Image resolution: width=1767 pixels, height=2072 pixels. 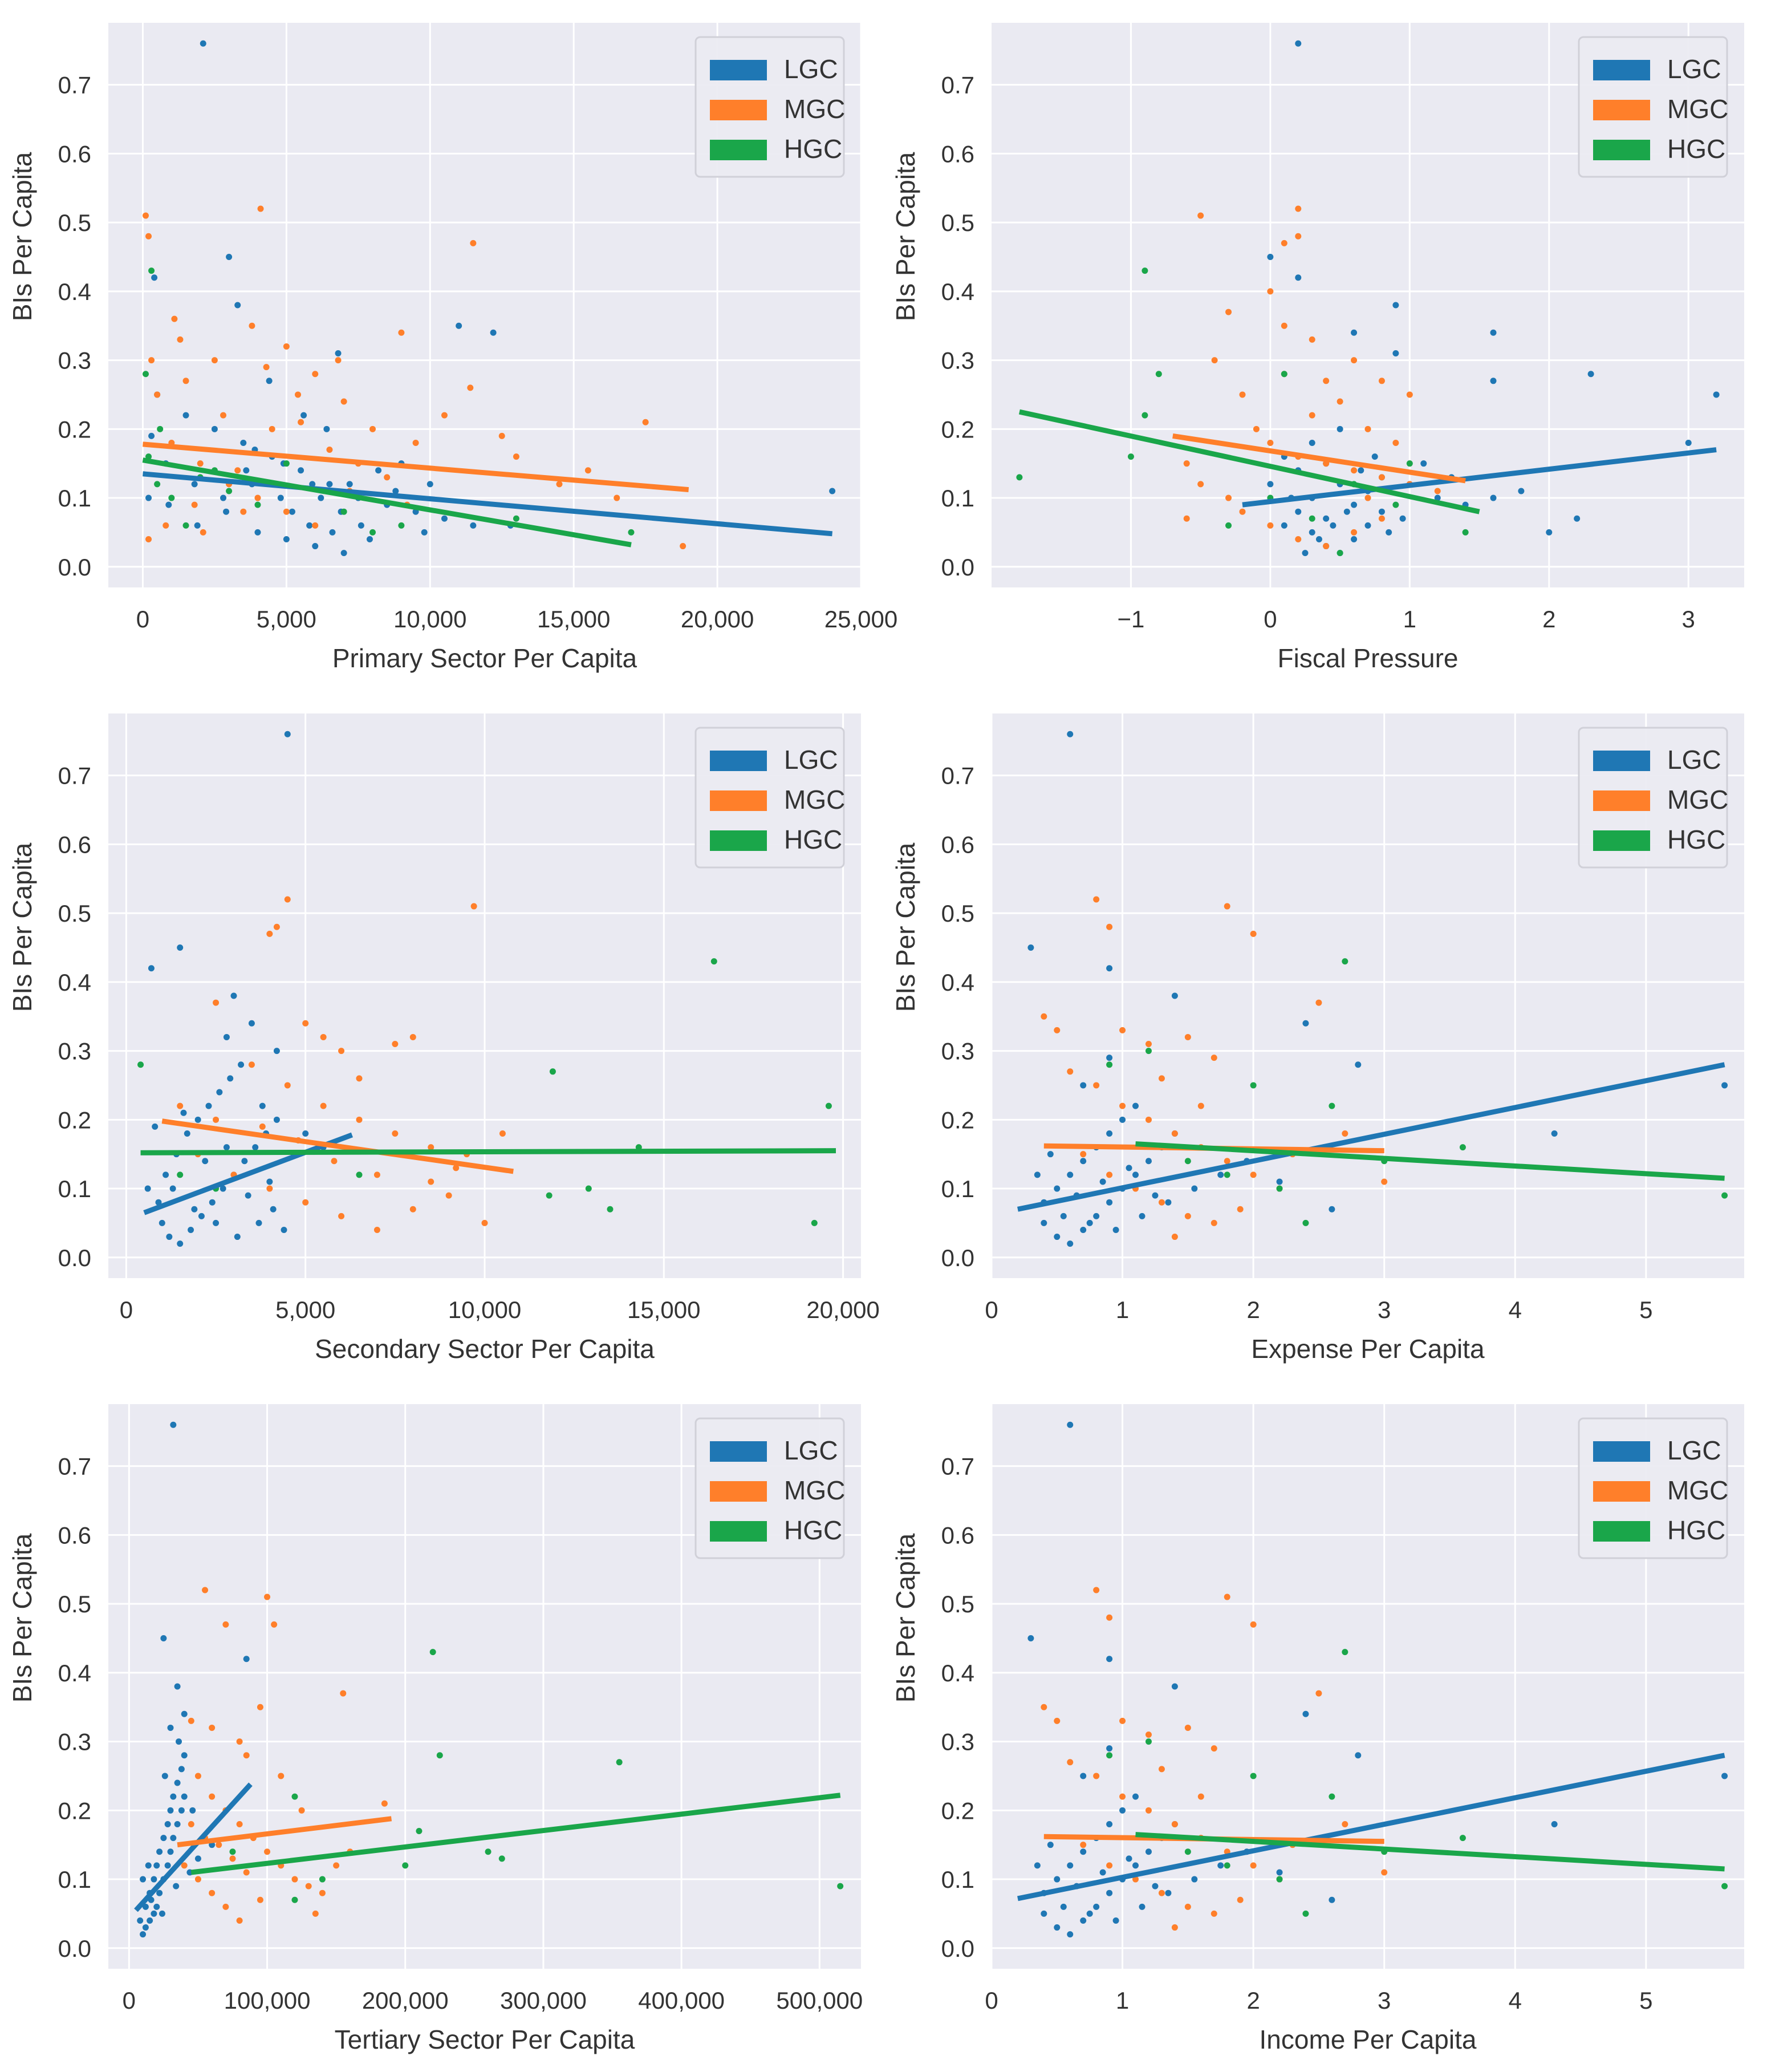 What do you see at coordinates (718, 619) in the screenshot?
I see `x-tick-label: 20,000` at bounding box center [718, 619].